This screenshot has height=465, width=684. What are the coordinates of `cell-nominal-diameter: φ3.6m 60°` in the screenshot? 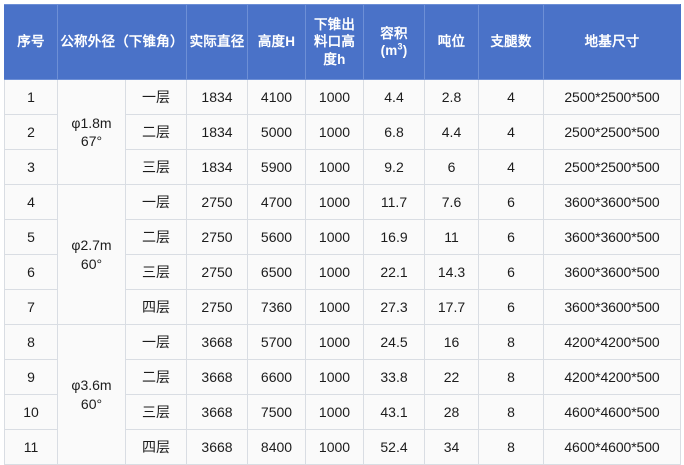 It's located at (91, 394).